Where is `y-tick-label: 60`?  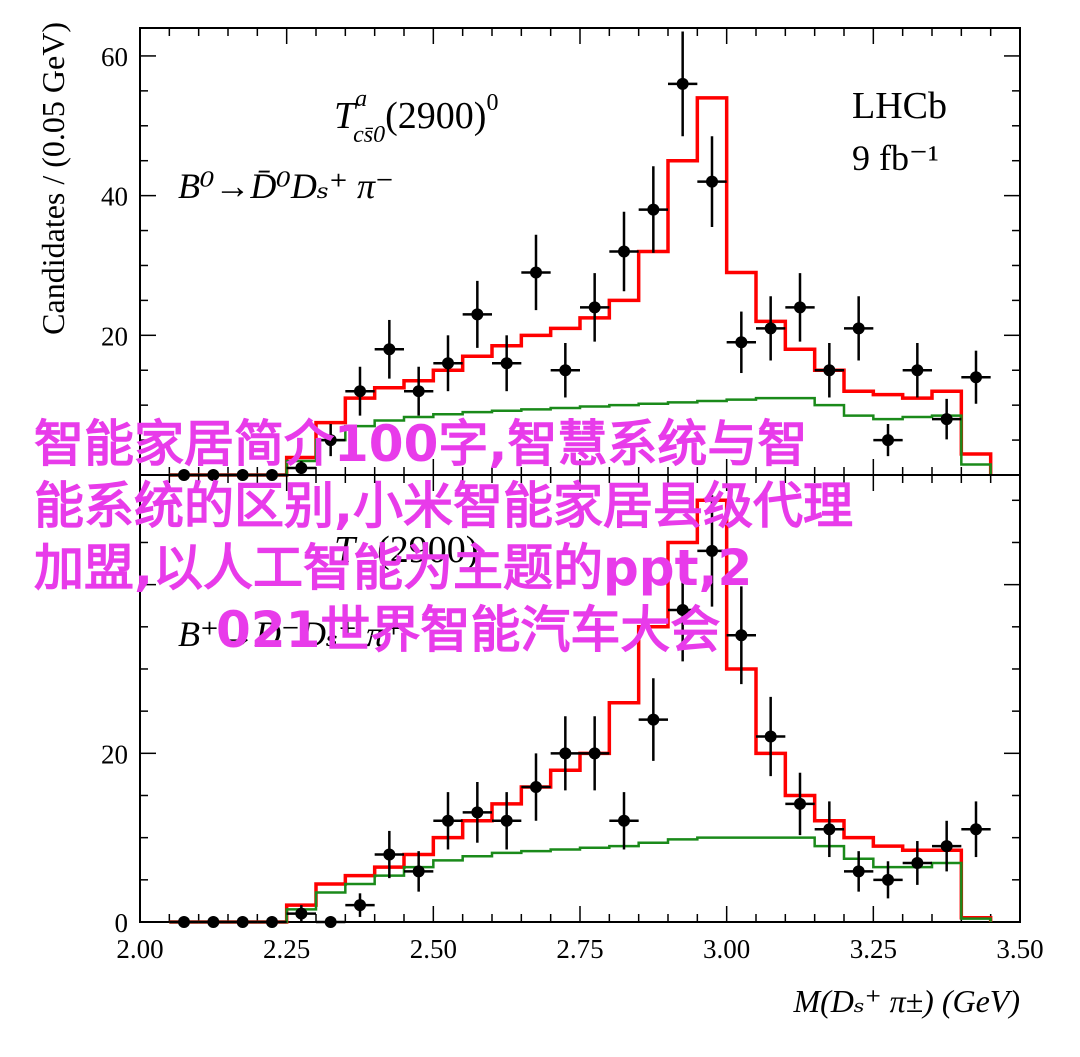
y-tick-label: 60 is located at coordinates (114, 57).